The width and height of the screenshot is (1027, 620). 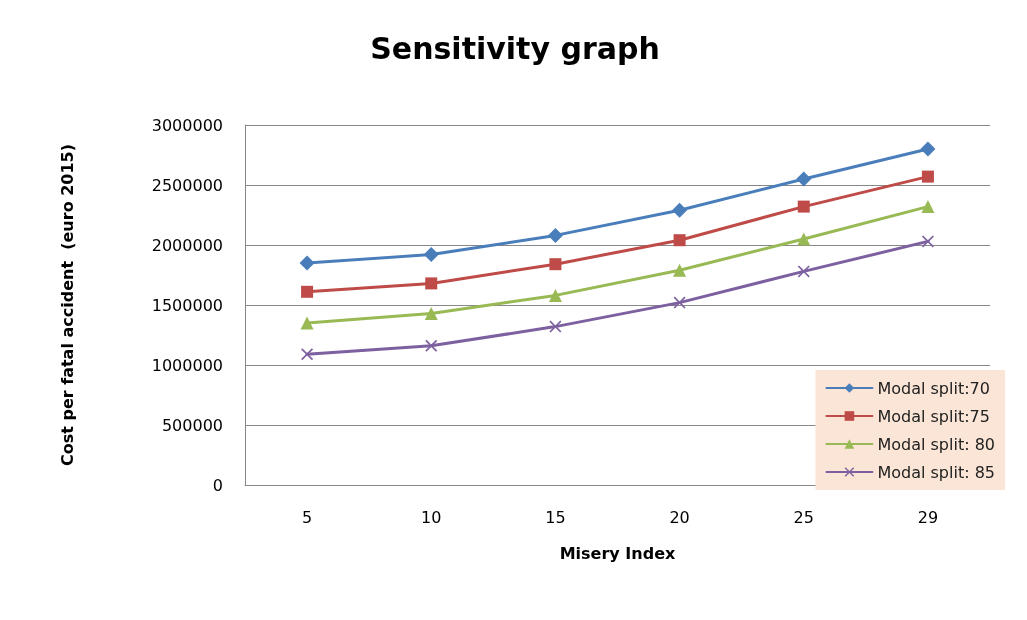 What do you see at coordinates (192, 425) in the screenshot?
I see `y-tick-label: 500000` at bounding box center [192, 425].